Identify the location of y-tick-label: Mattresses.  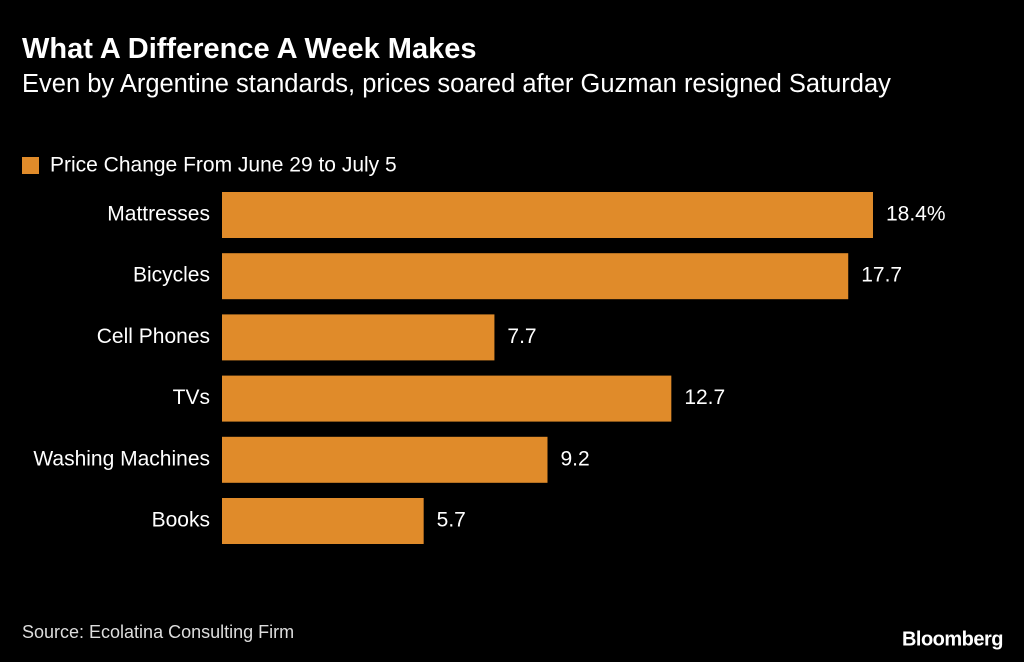
(158, 214).